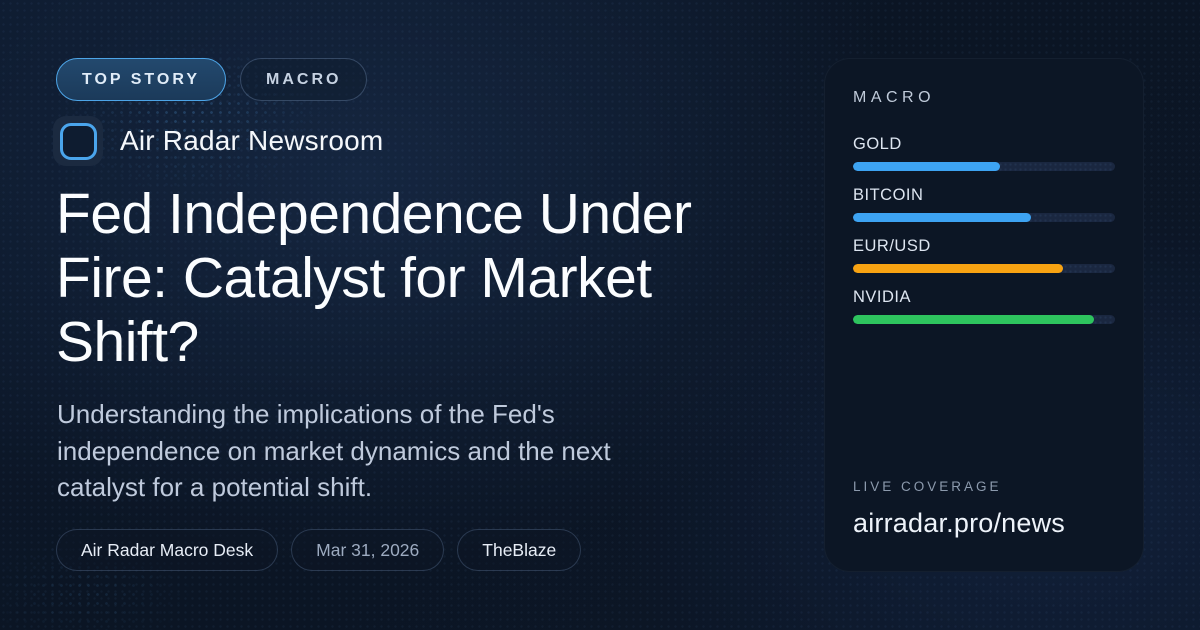 Image resolution: width=1200 pixels, height=630 pixels. I want to click on rounded-square-outline-icon, so click(78, 141).